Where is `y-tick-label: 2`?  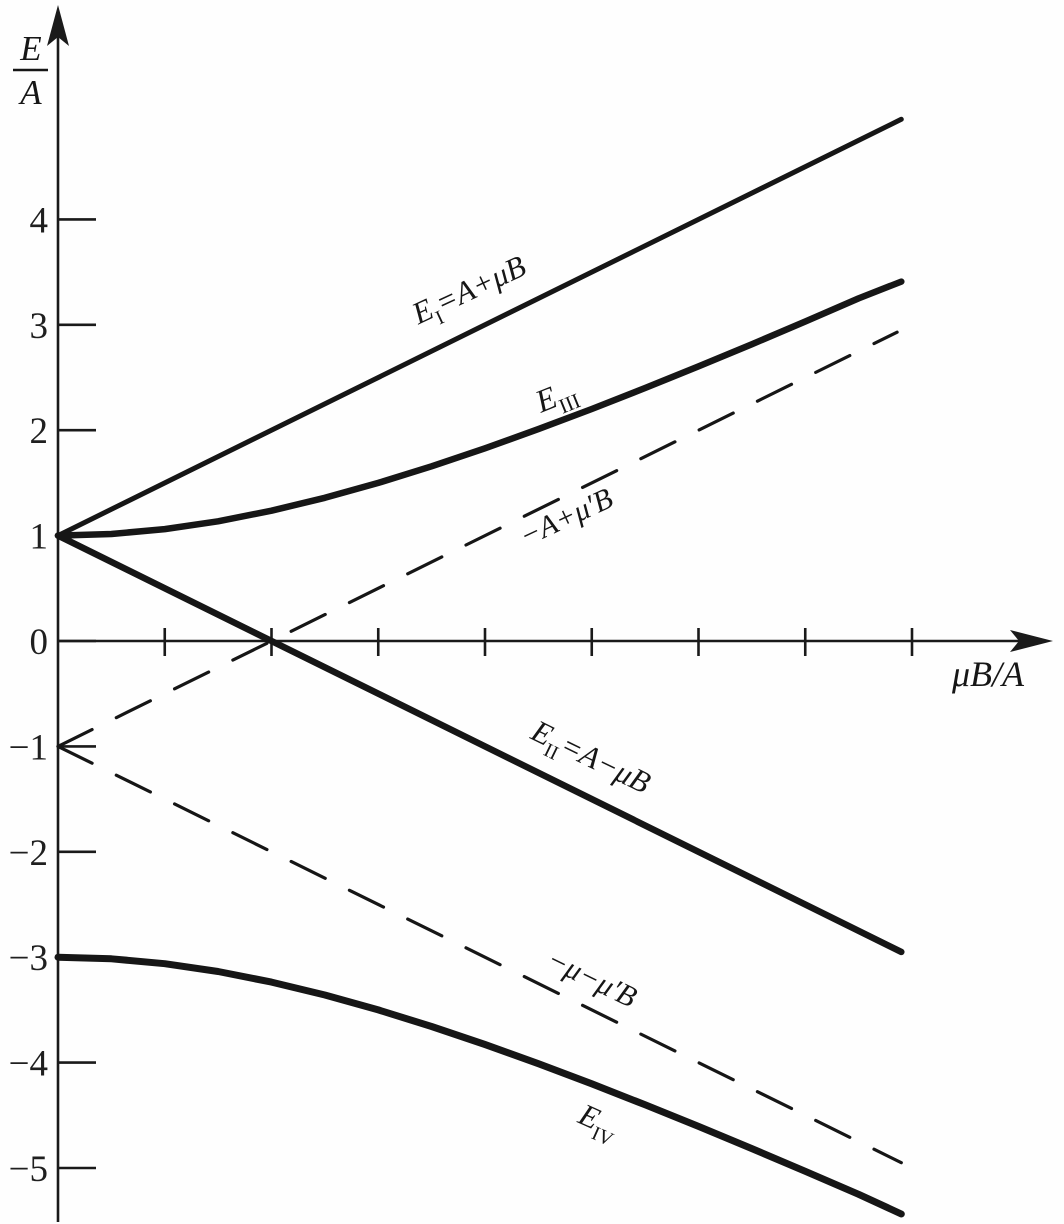 y-tick-label: 2 is located at coordinates (39, 431).